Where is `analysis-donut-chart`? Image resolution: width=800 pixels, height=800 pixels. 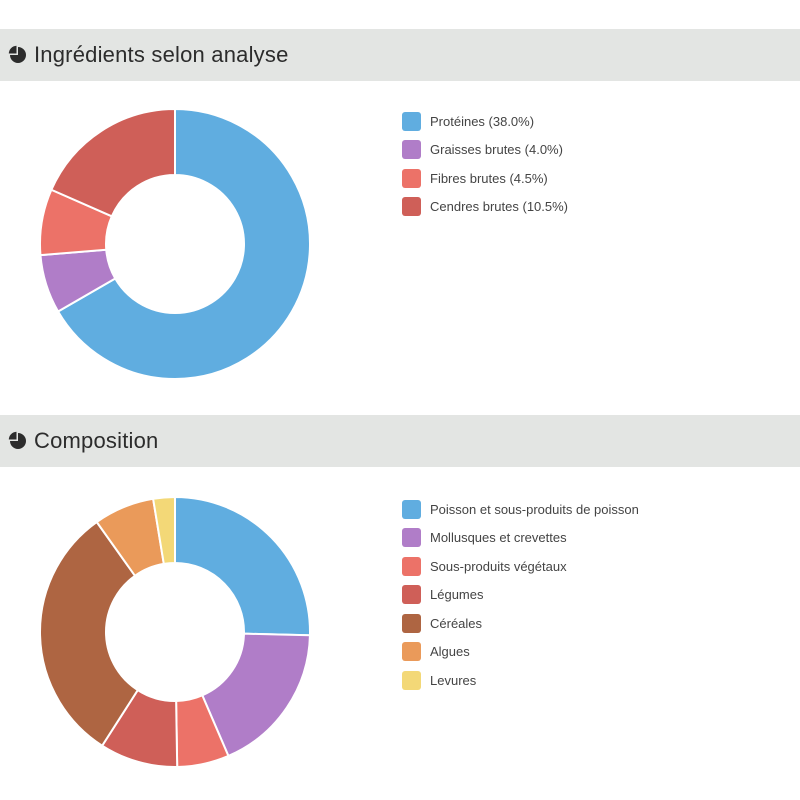
analysis-donut-chart is located at coordinates (175, 243).